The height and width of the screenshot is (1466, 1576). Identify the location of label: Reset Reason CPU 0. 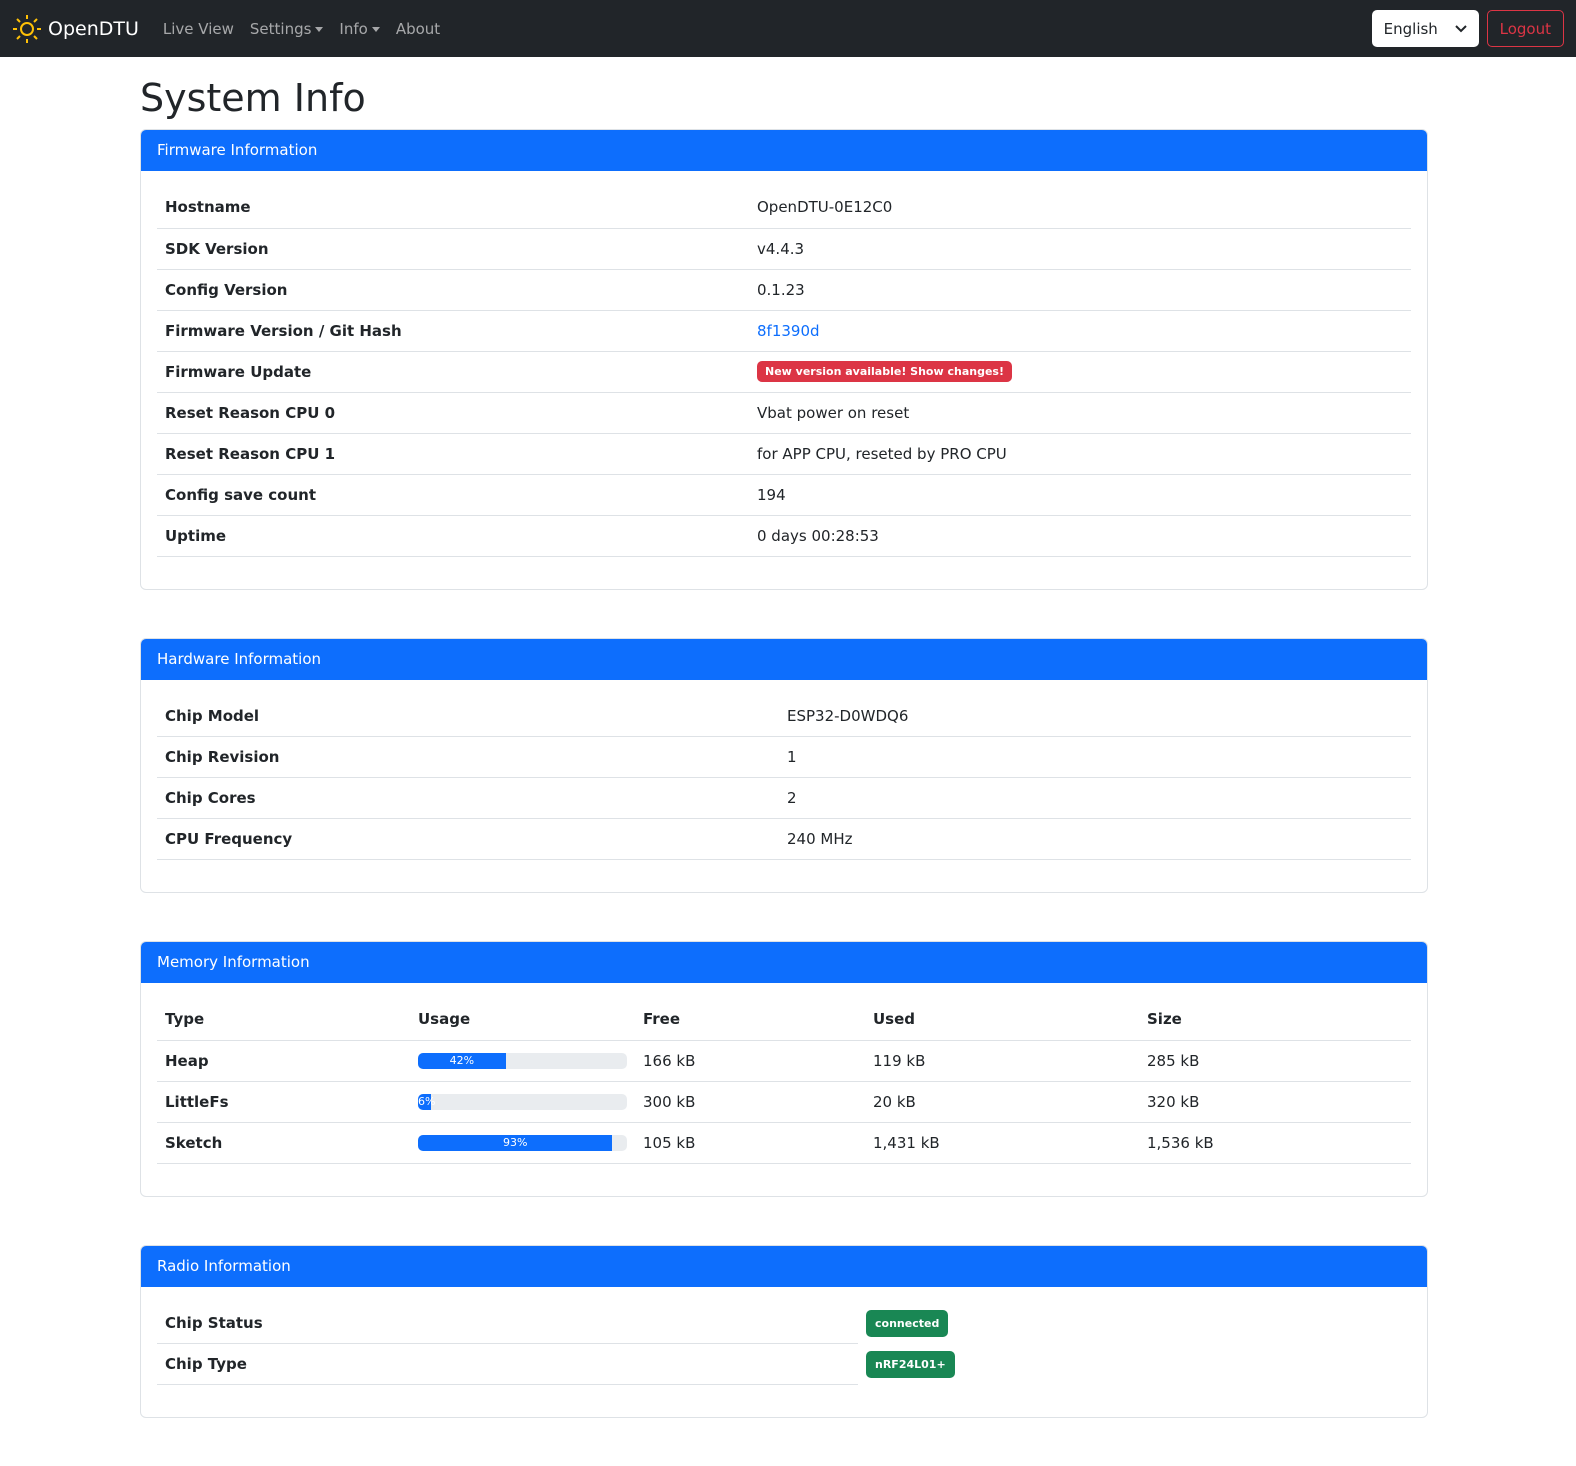
(453, 413).